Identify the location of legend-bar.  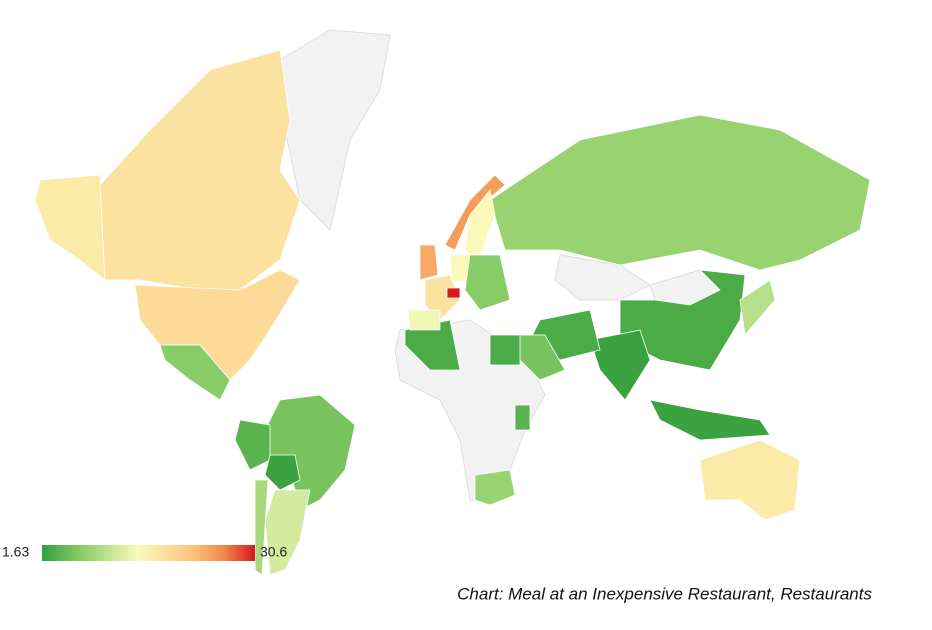
(148, 553).